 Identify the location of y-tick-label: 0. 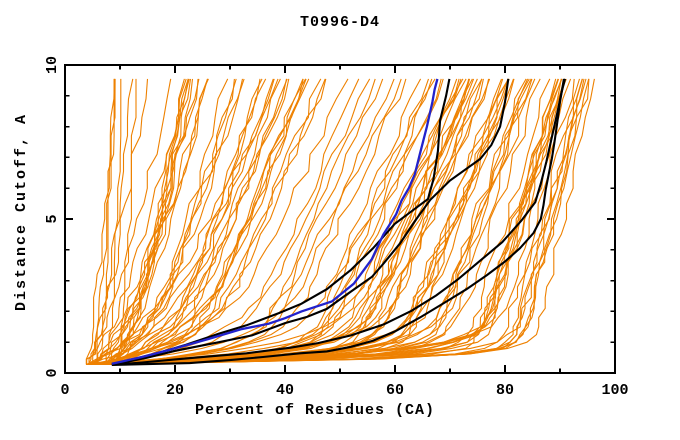
(52, 373).